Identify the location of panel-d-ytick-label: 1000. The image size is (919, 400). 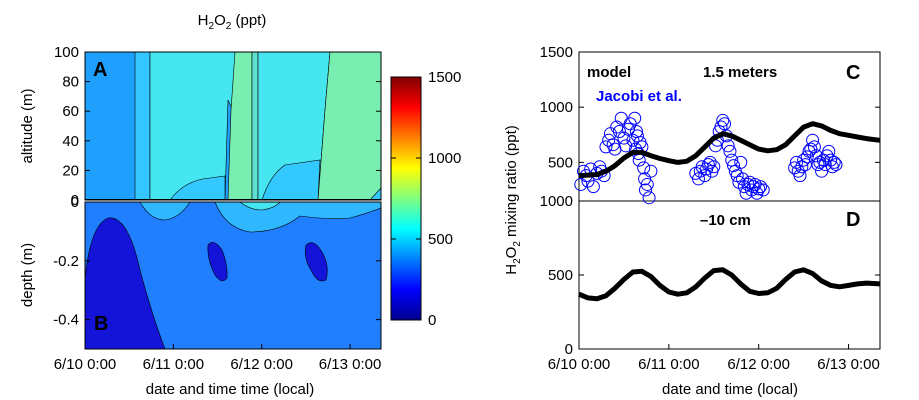
(556, 201).